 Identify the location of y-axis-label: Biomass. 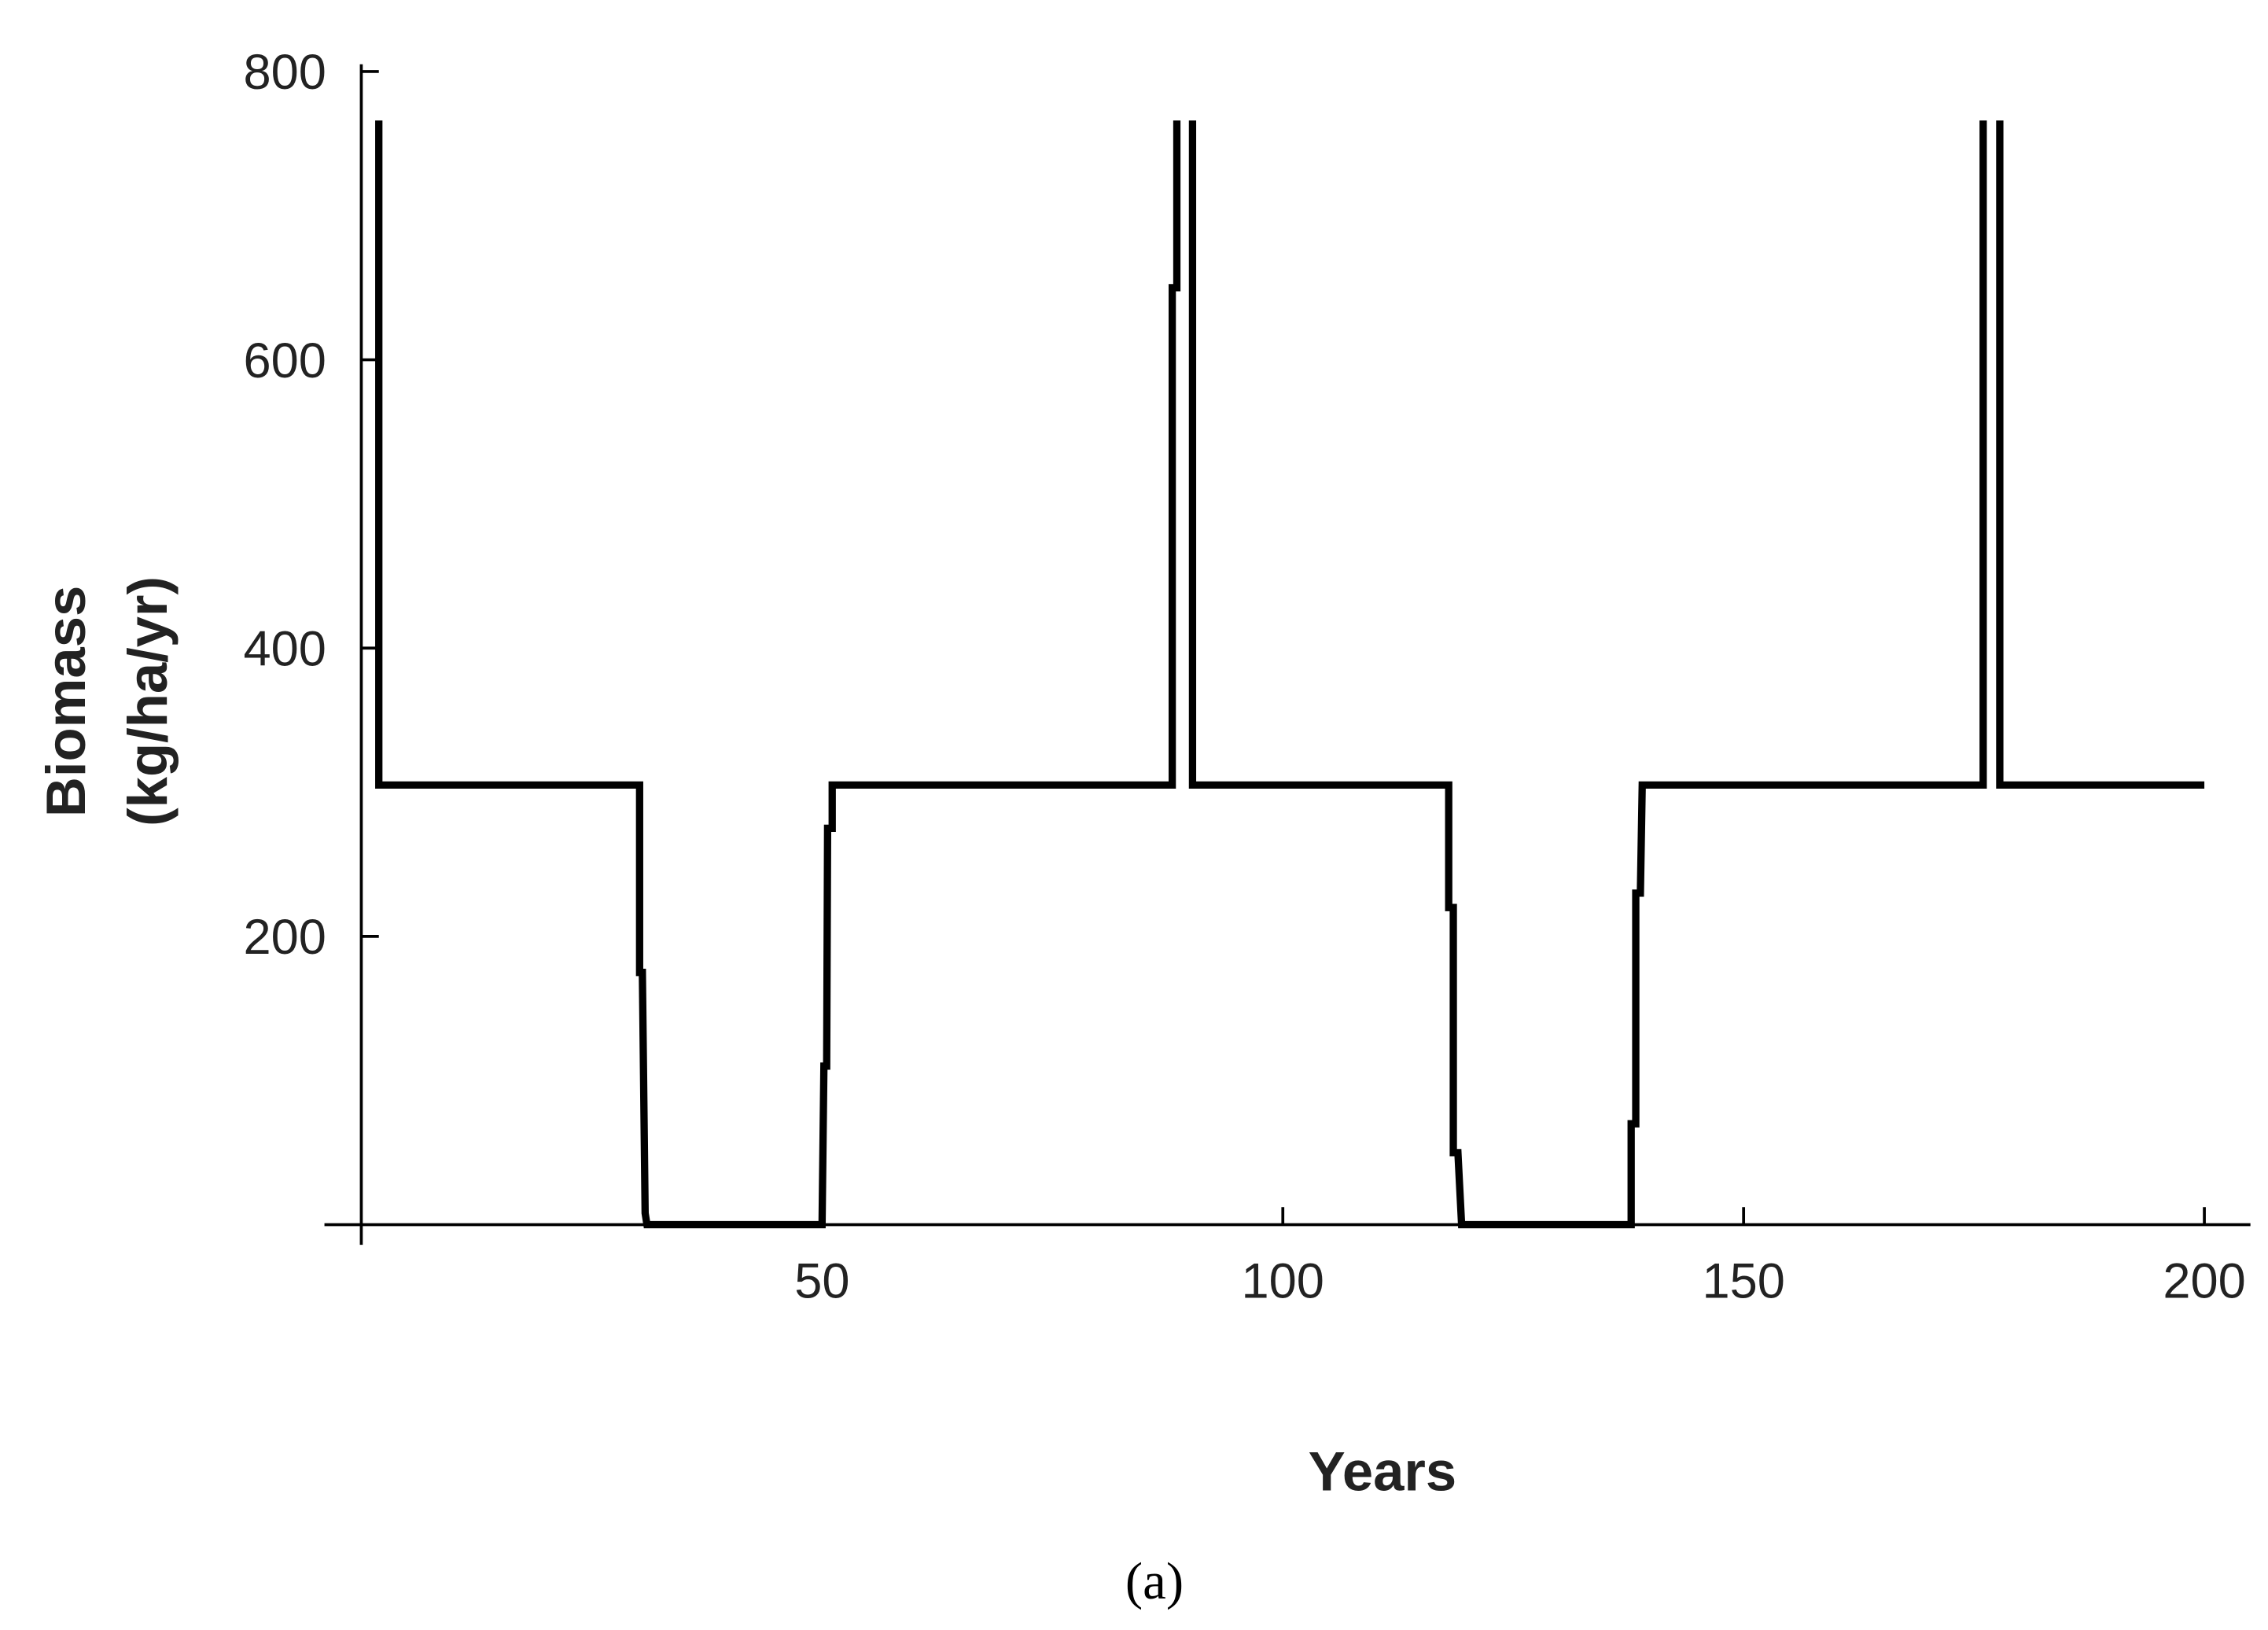
(66, 701).